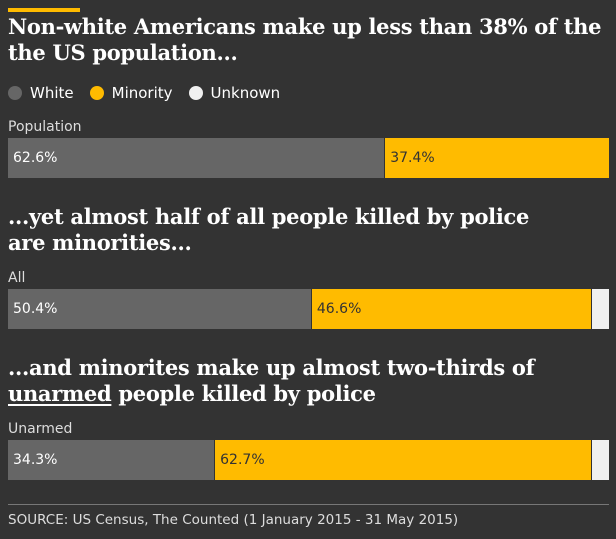 The image size is (616, 539). Describe the element at coordinates (496, 158) in the screenshot. I see `bar-segment-minority-population: 37.4%` at that location.